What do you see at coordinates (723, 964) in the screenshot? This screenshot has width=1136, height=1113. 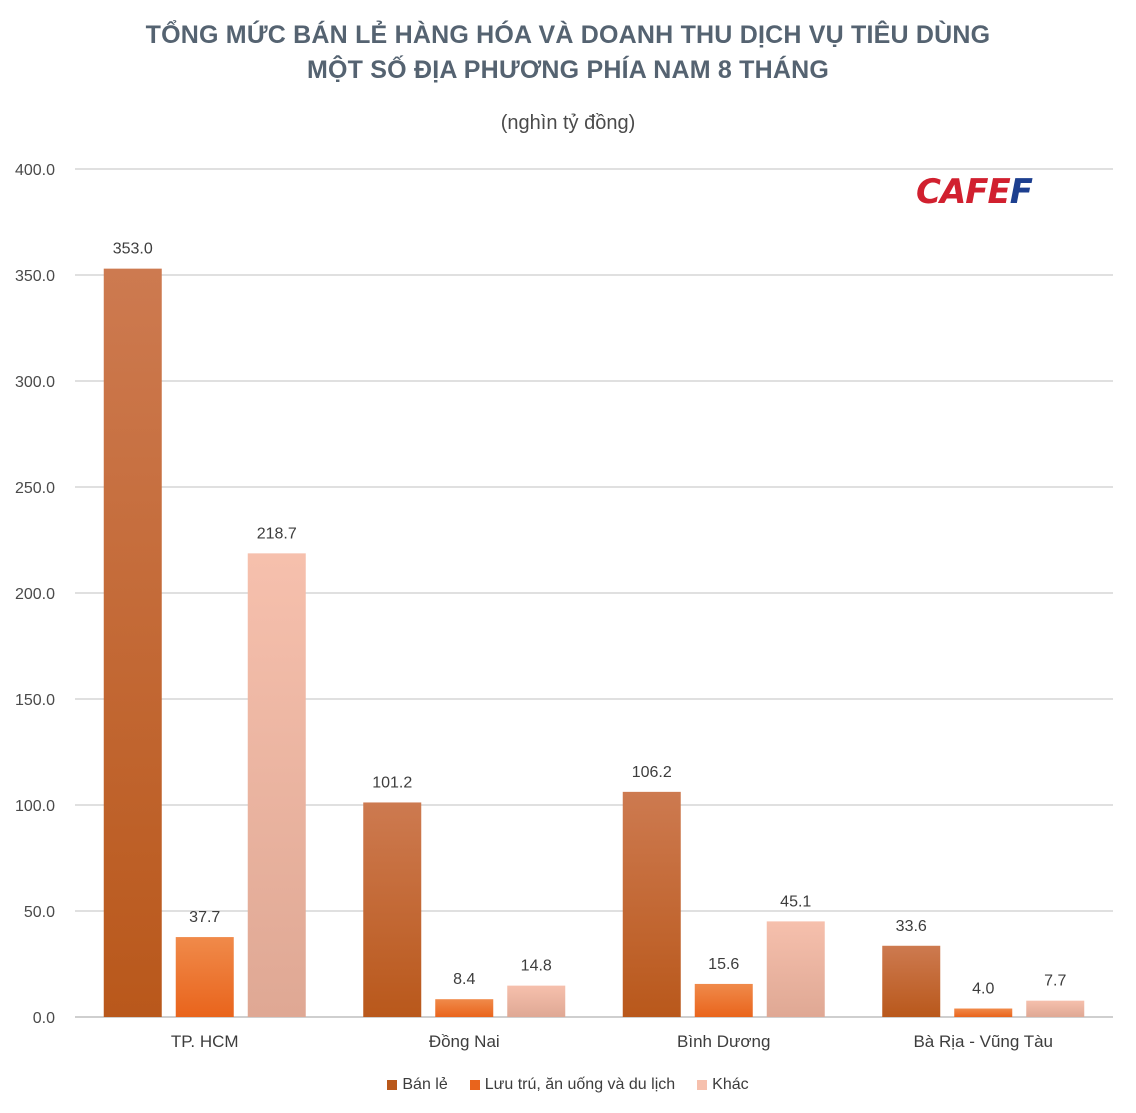 I see `data-label: 15.6` at bounding box center [723, 964].